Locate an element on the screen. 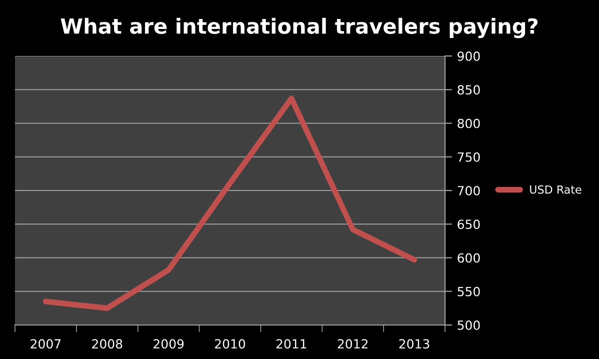 This screenshot has width=599, height=359. y-tick-label: 550 is located at coordinates (469, 291).